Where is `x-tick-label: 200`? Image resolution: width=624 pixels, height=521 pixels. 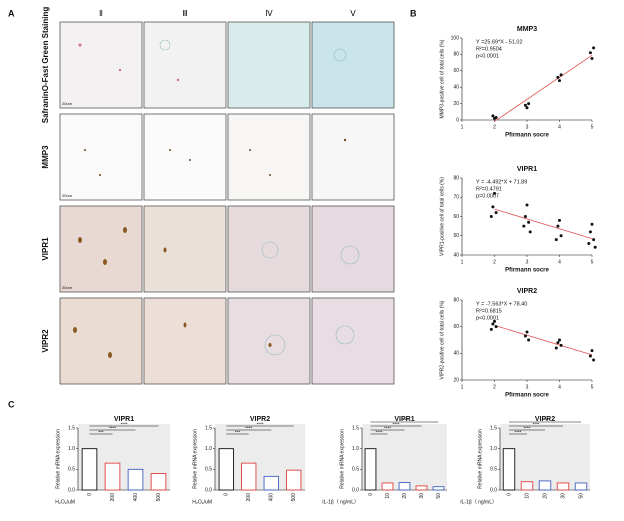
x-tick-label: 200 is located at coordinates (249, 497).